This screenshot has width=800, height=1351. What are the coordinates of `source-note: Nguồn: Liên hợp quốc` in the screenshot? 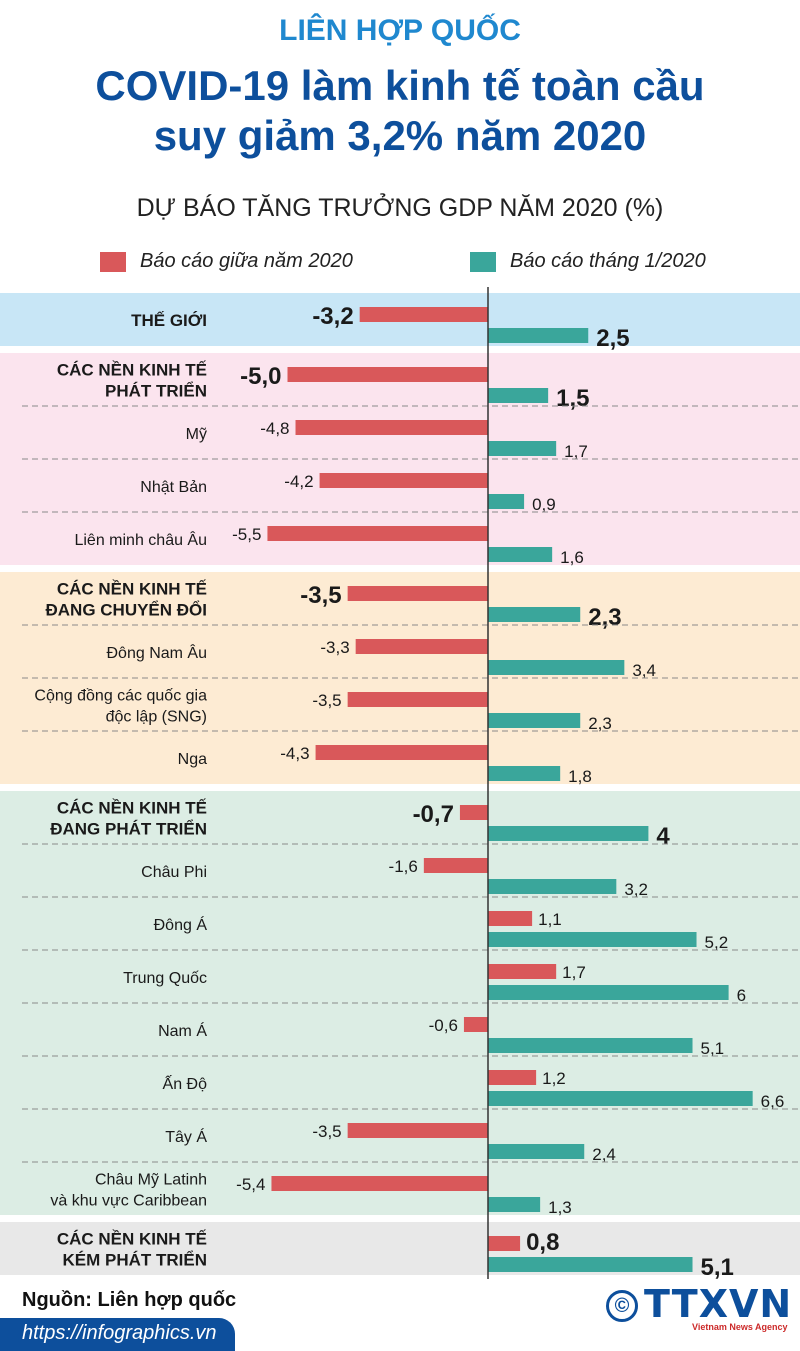 It's located at (129, 1300).